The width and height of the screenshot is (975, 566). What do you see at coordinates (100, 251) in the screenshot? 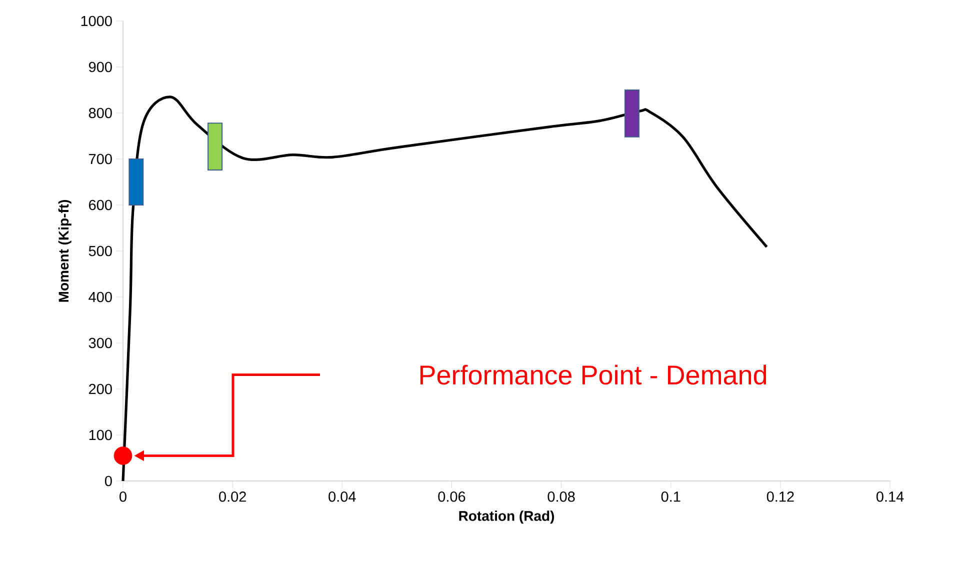
I see `y-tick-label: 500` at bounding box center [100, 251].